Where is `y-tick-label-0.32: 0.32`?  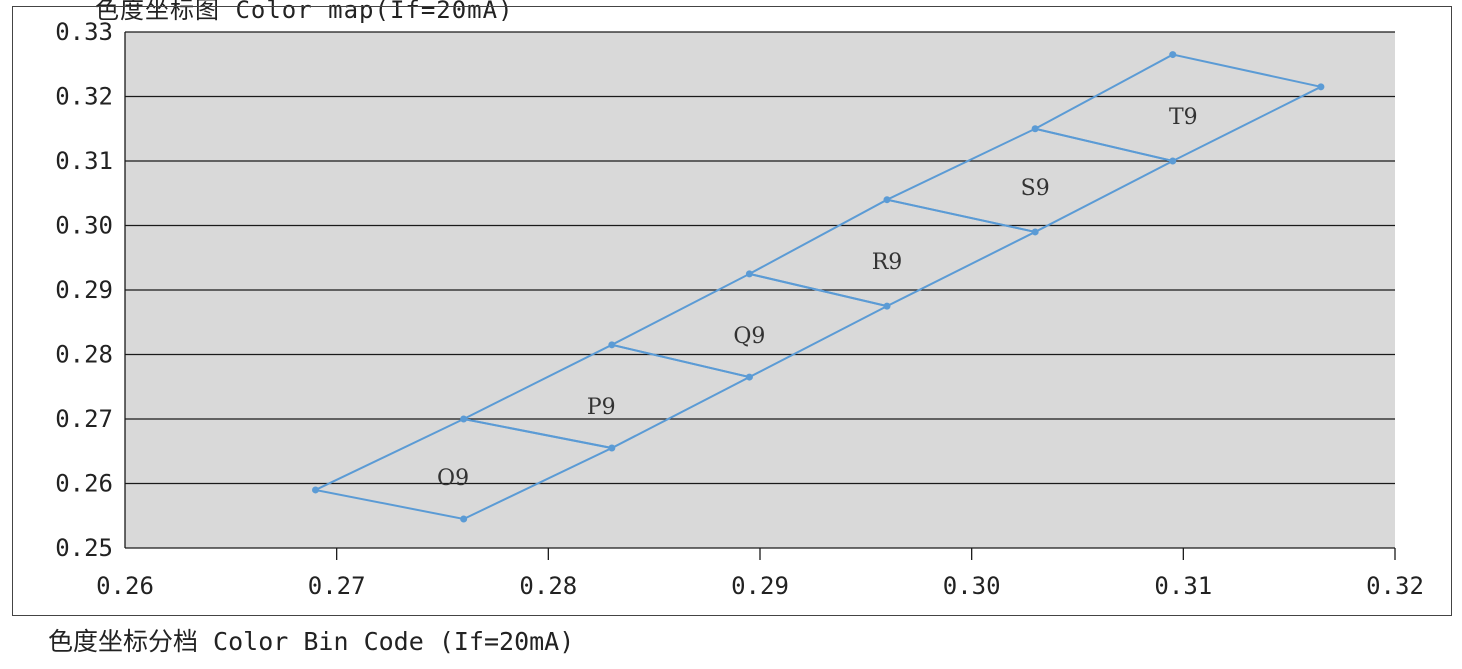 y-tick-label-0.32: 0.32 is located at coordinates (84, 97).